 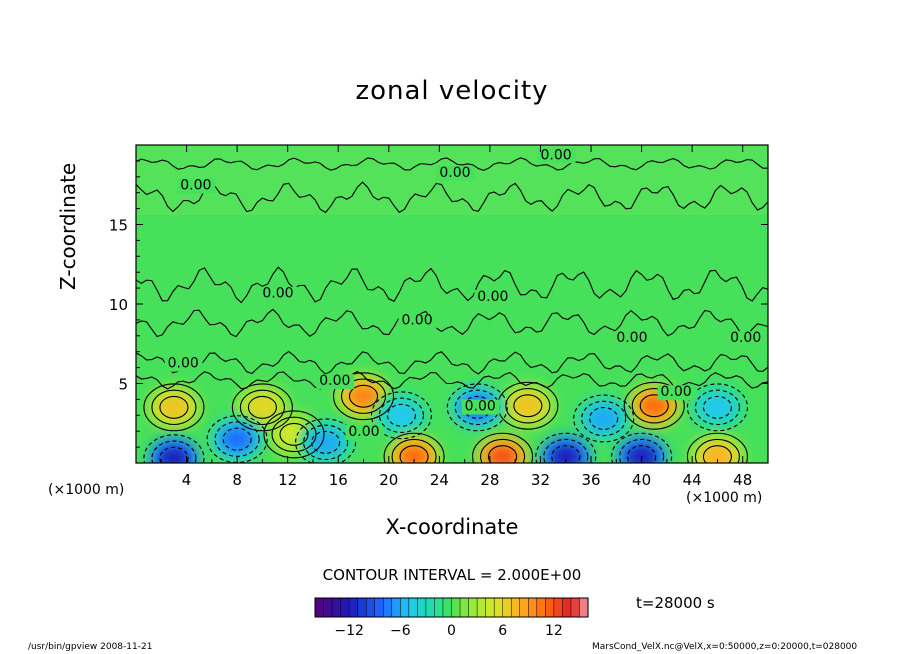 I want to click on colorbar-tick-label: 0, so click(x=451, y=631).